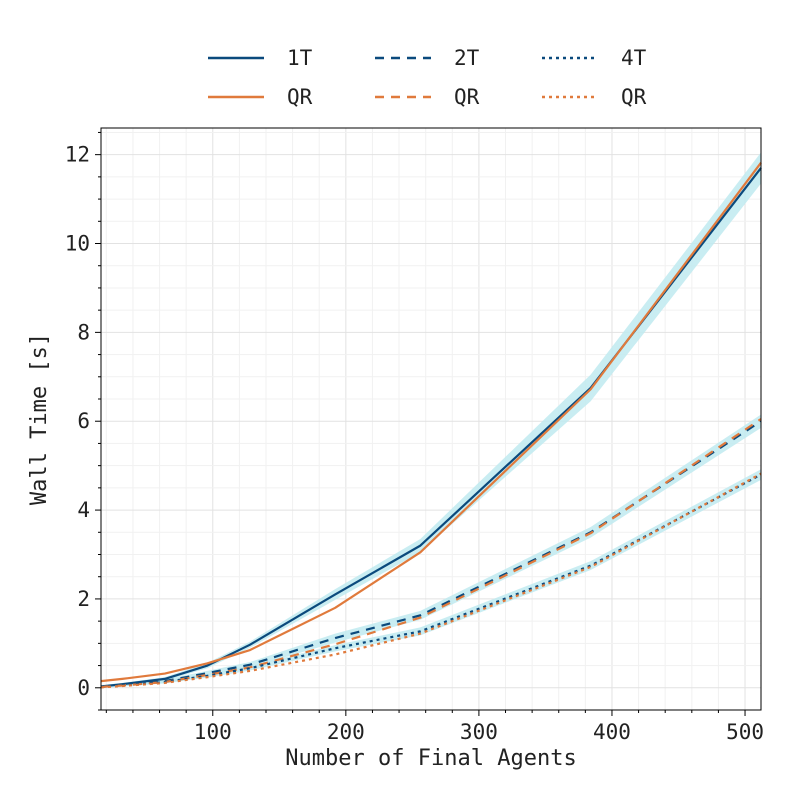 This screenshot has width=800, height=800. What do you see at coordinates (300, 58) in the screenshot?
I see `legend-label-1T: 1T` at bounding box center [300, 58].